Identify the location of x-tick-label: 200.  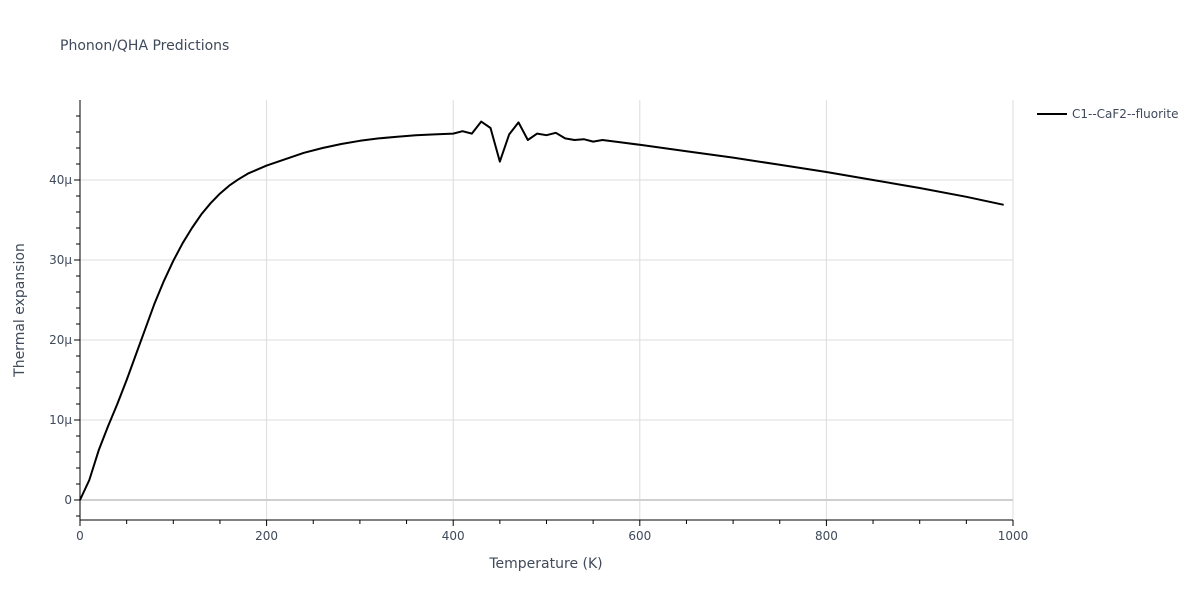
(266, 536).